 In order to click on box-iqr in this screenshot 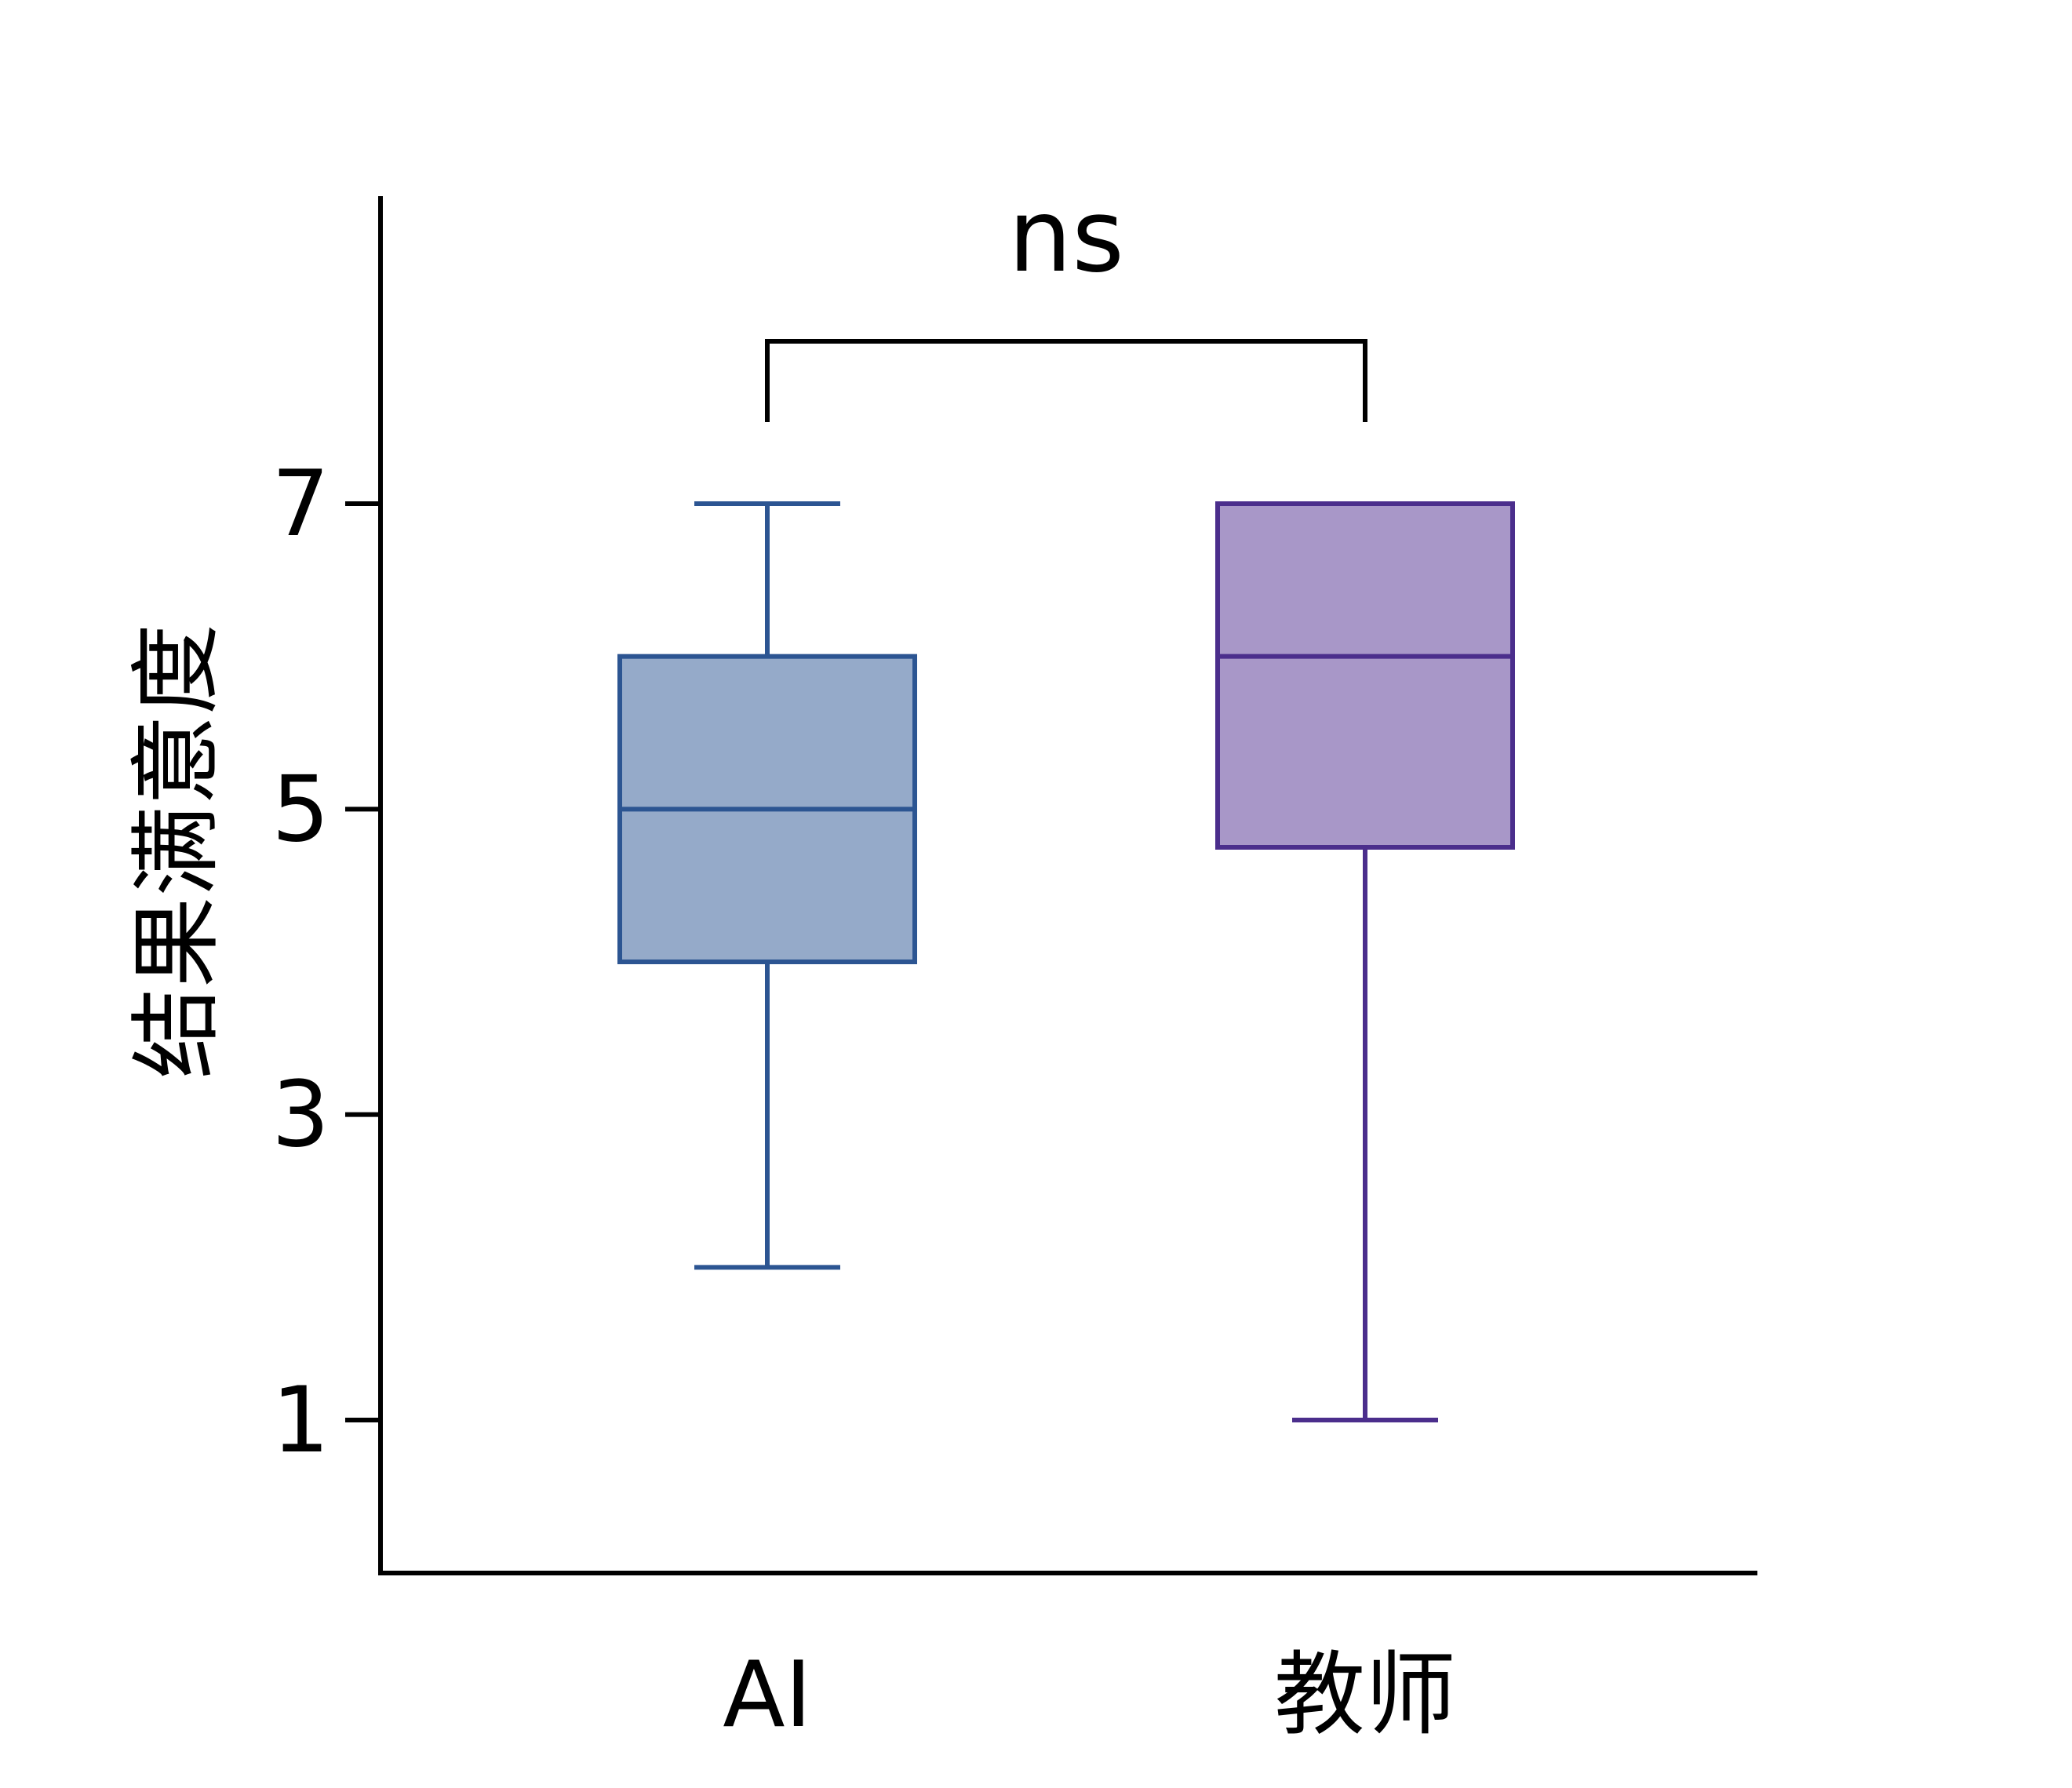, I will do `click(1365, 675)`.